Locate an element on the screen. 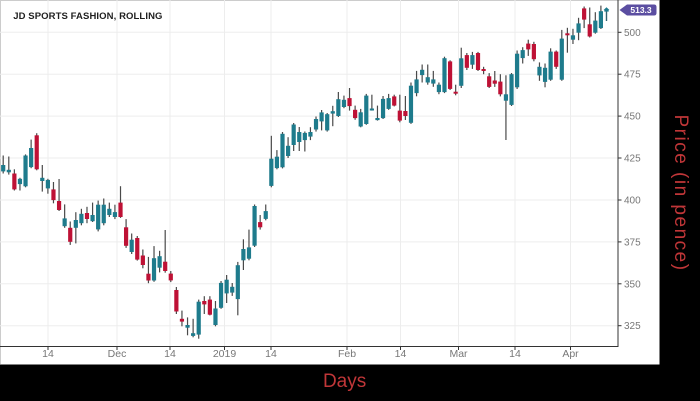 The image size is (700, 401). svg-text: 475 is located at coordinates (632, 75).